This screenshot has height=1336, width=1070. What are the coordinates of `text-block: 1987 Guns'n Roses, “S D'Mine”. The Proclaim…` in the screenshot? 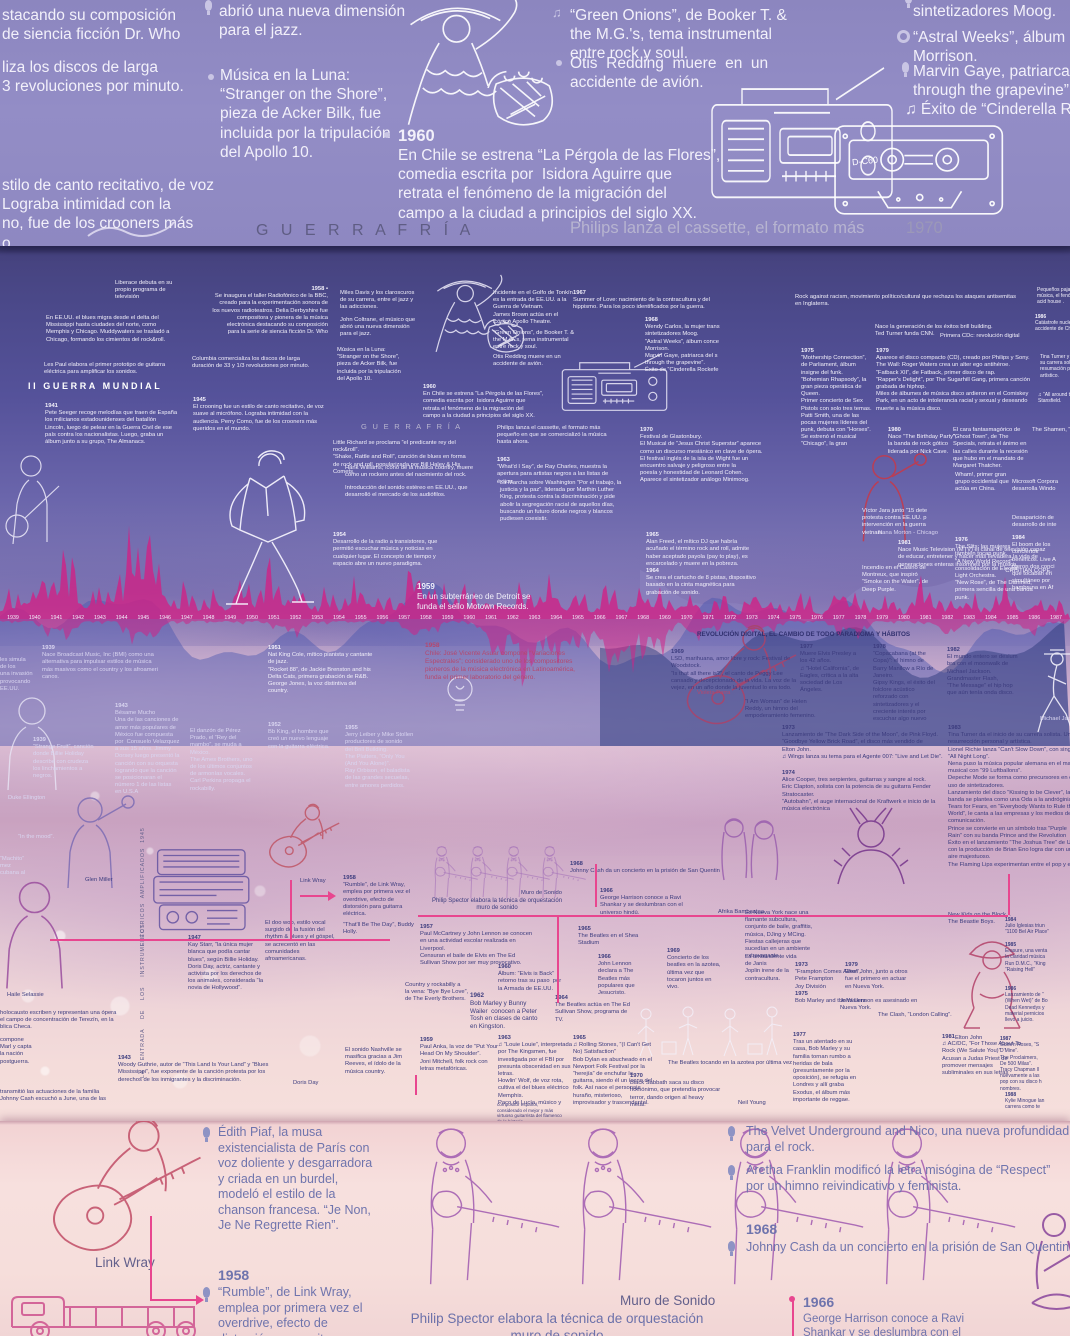 It's located at (1021, 1064).